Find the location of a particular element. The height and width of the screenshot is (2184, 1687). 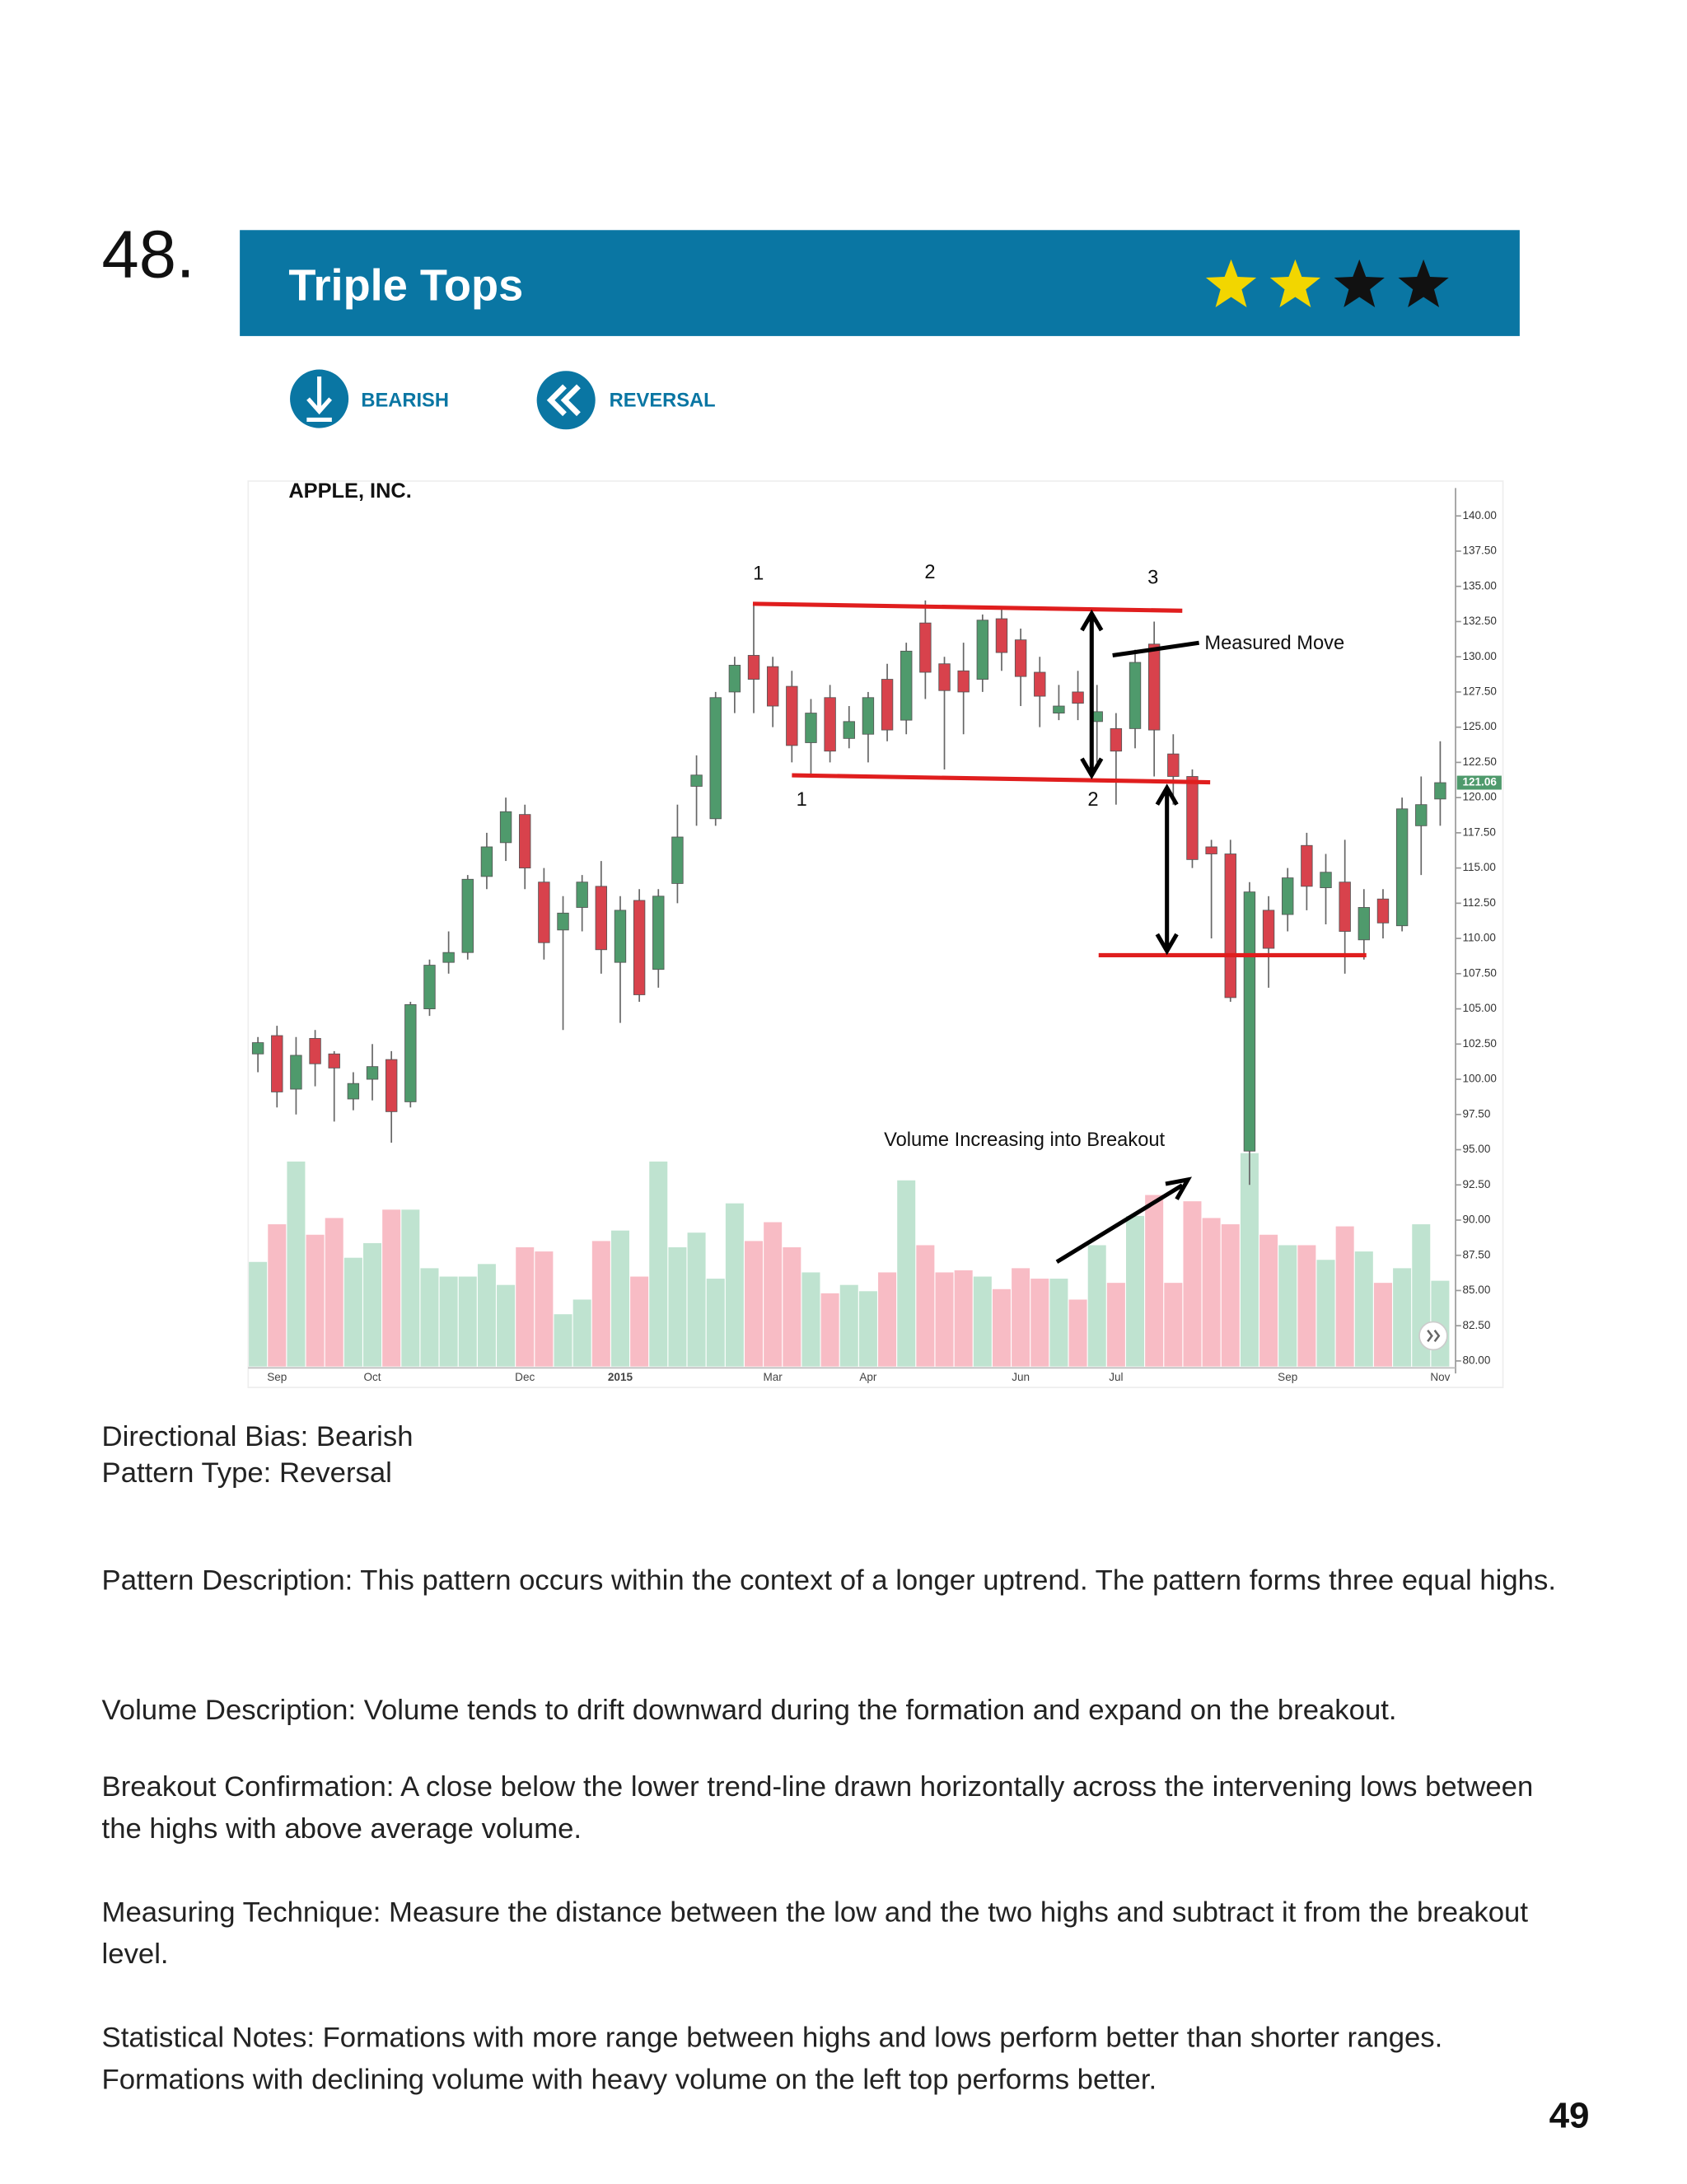

tag: BEARISH is located at coordinates (405, 401).